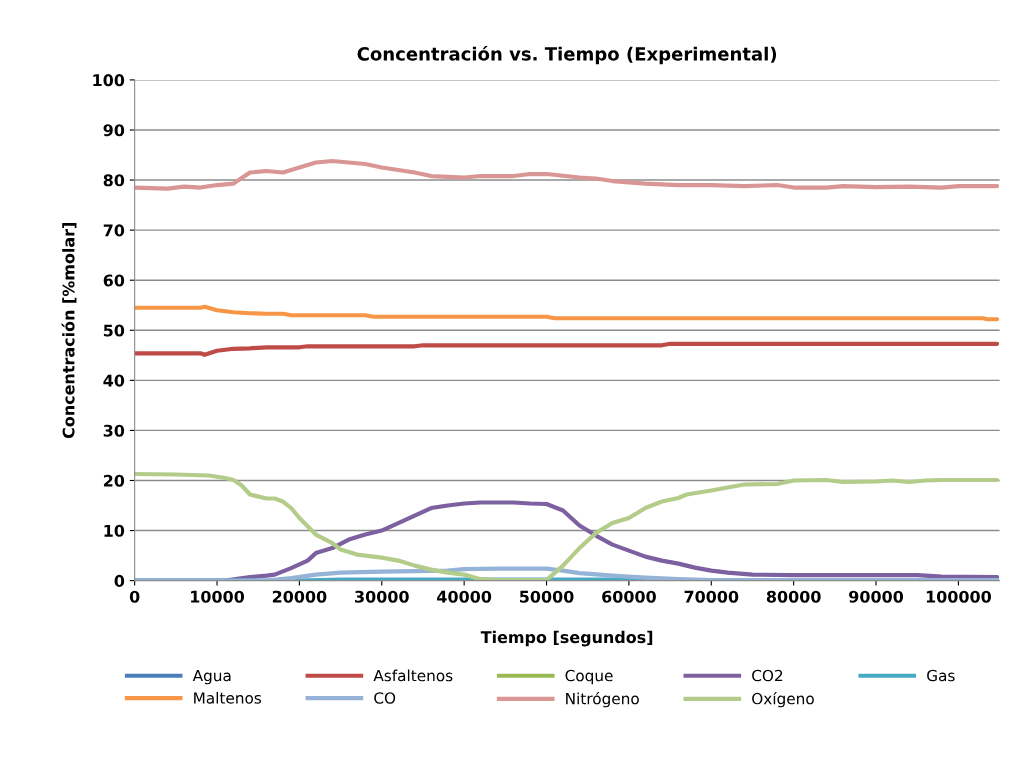 This screenshot has width=1020, height=761. Describe the element at coordinates (941, 675) in the screenshot. I see `legend-label: Gas` at that location.